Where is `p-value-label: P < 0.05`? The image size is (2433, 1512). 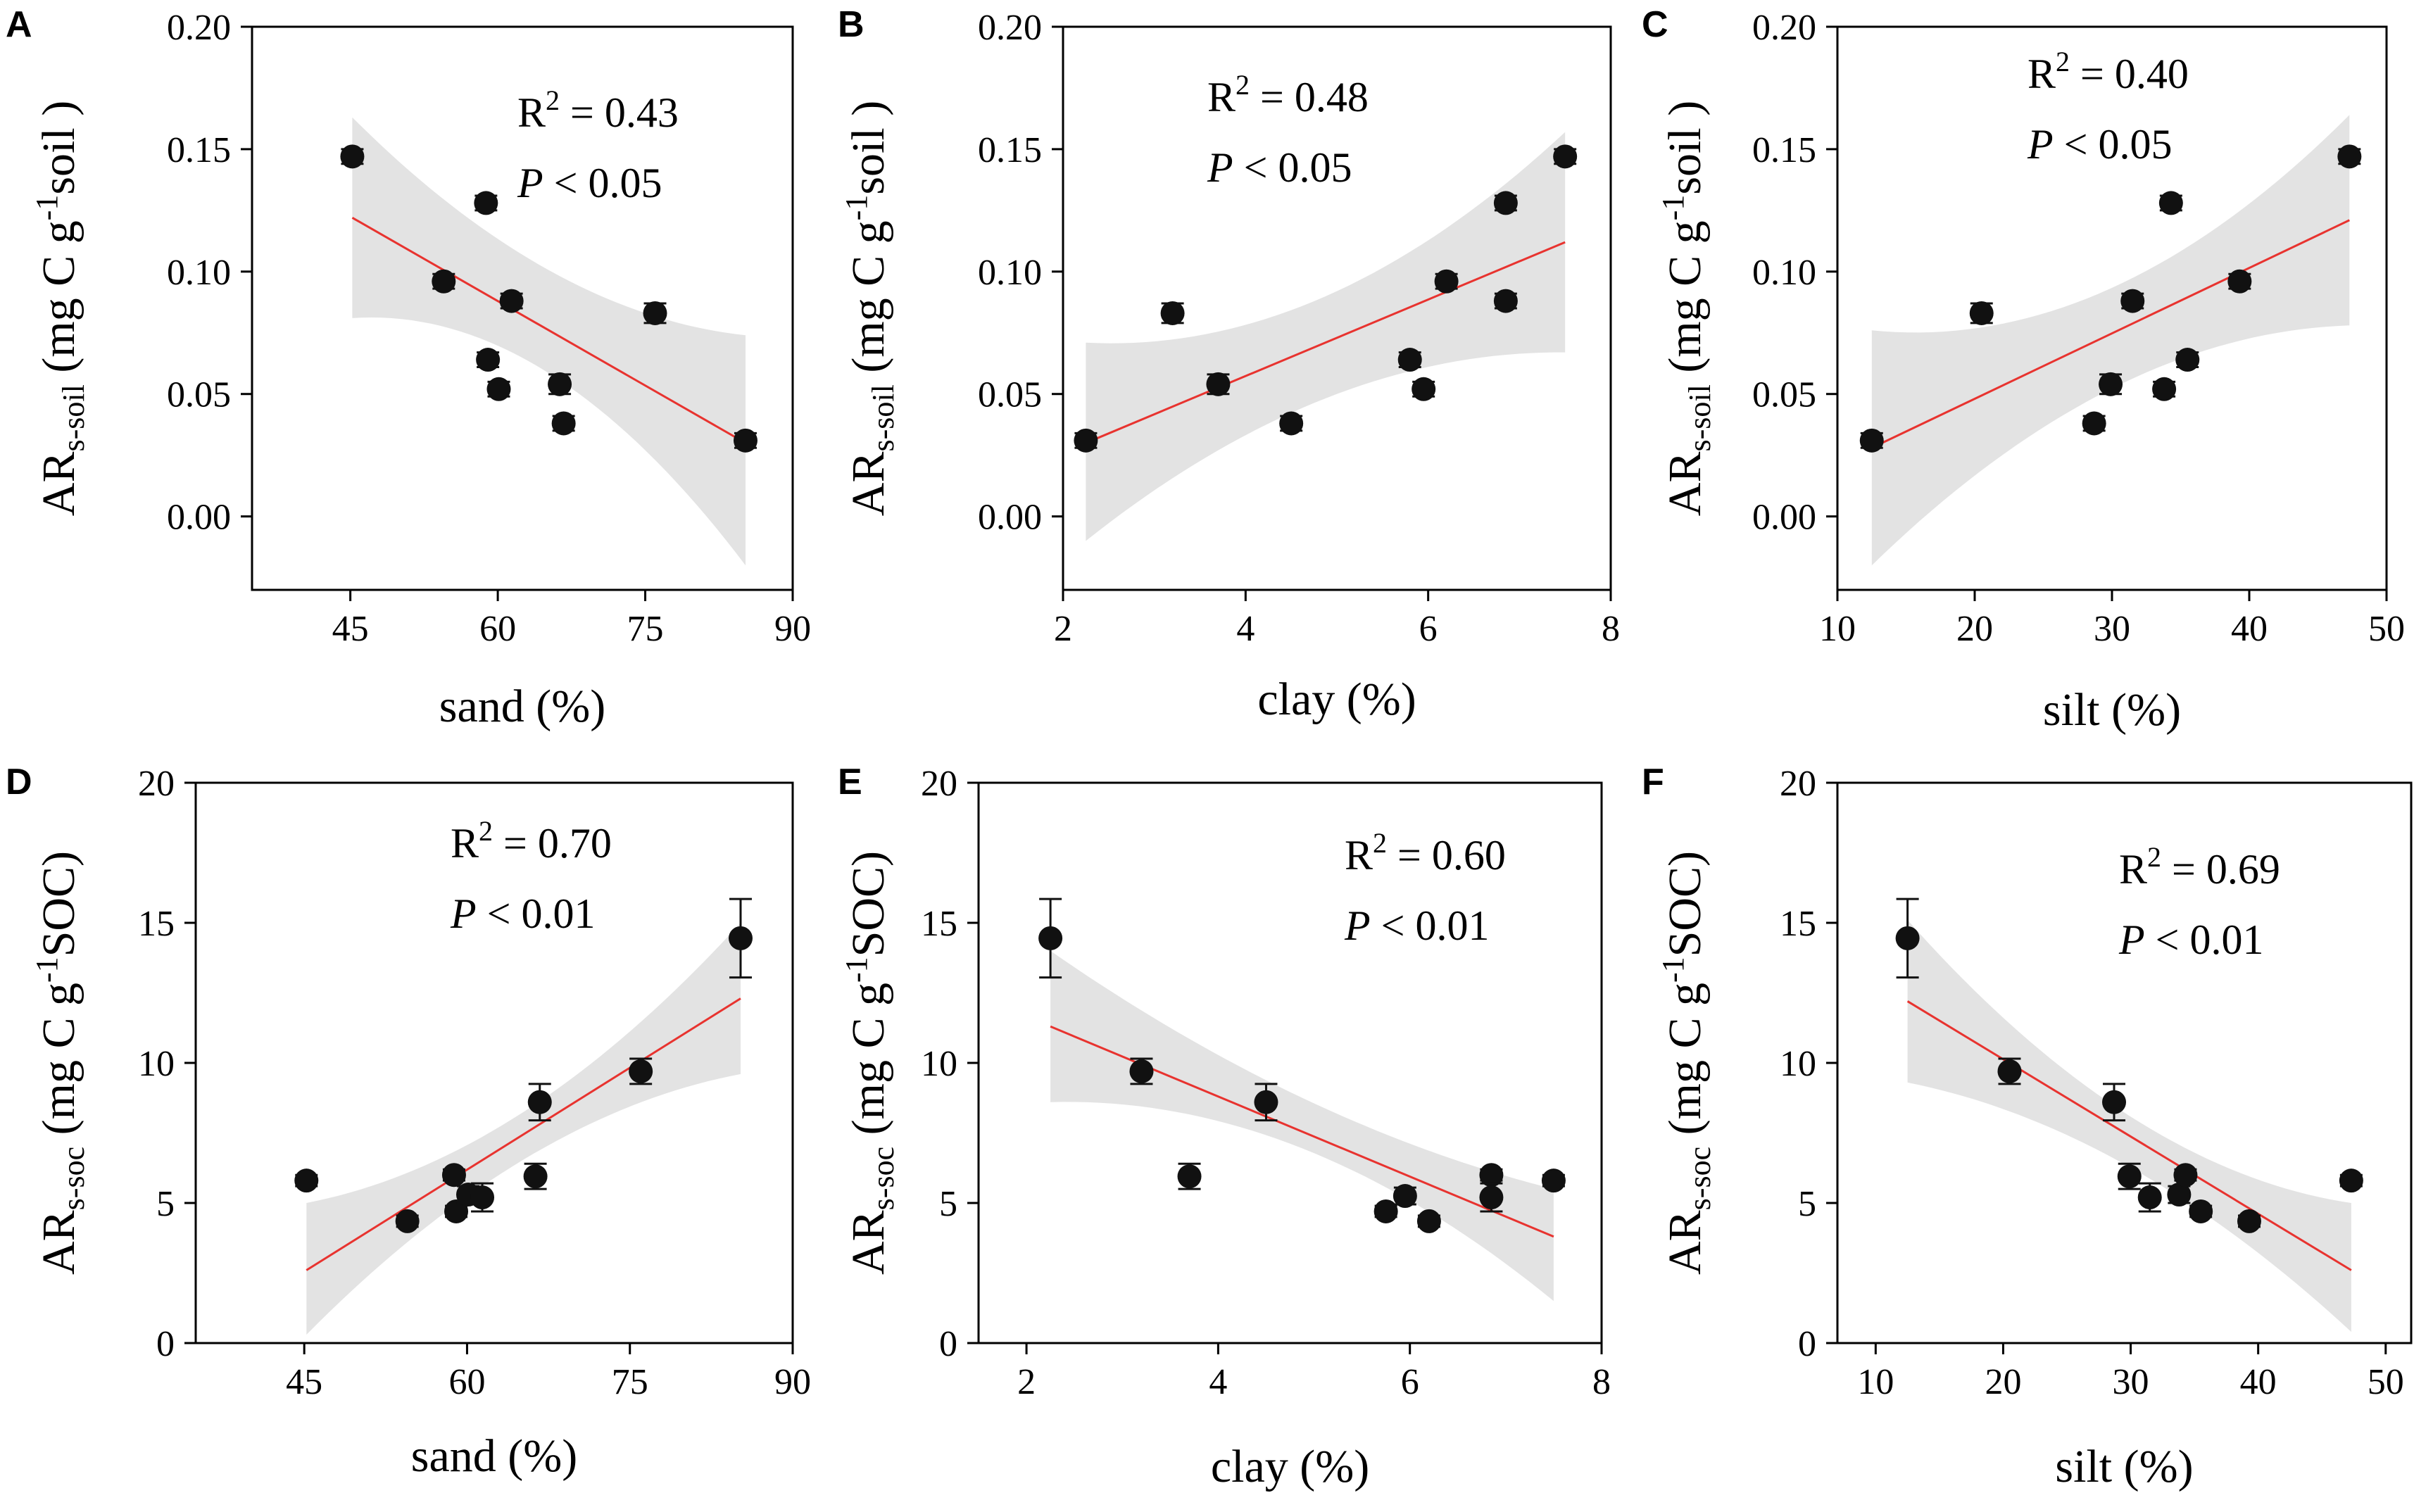
p-value-label: P < 0.05 is located at coordinates (2100, 145).